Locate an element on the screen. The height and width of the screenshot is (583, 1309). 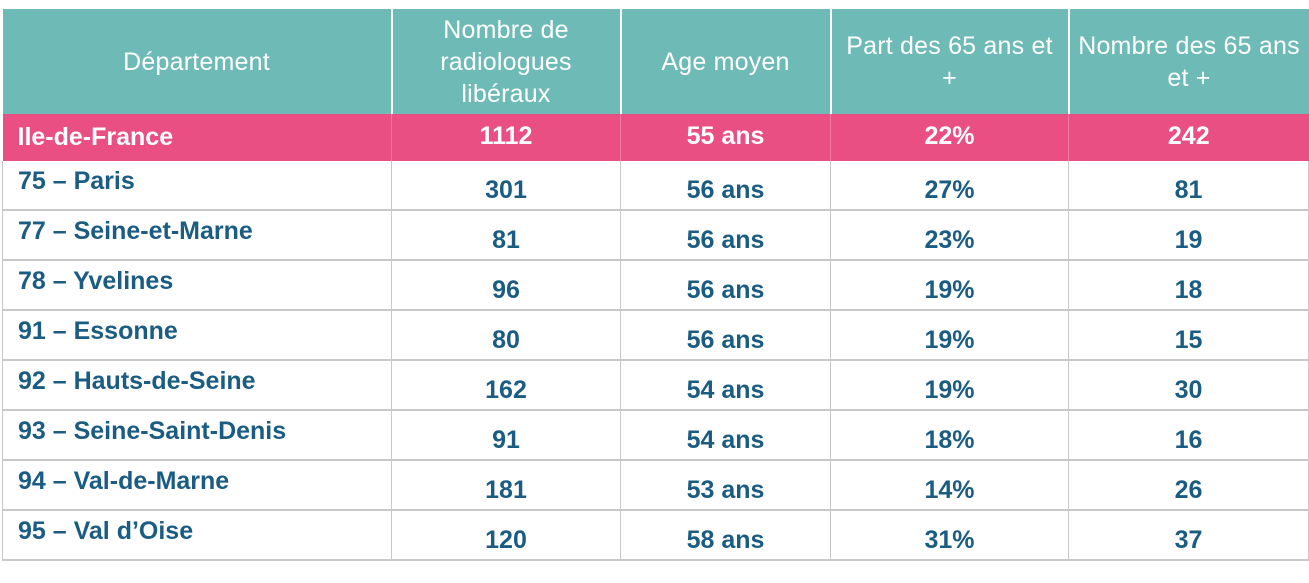
table-row: 77 – Seine-et-Marne 81 56 ans 23% 19 is located at coordinates (655, 235).